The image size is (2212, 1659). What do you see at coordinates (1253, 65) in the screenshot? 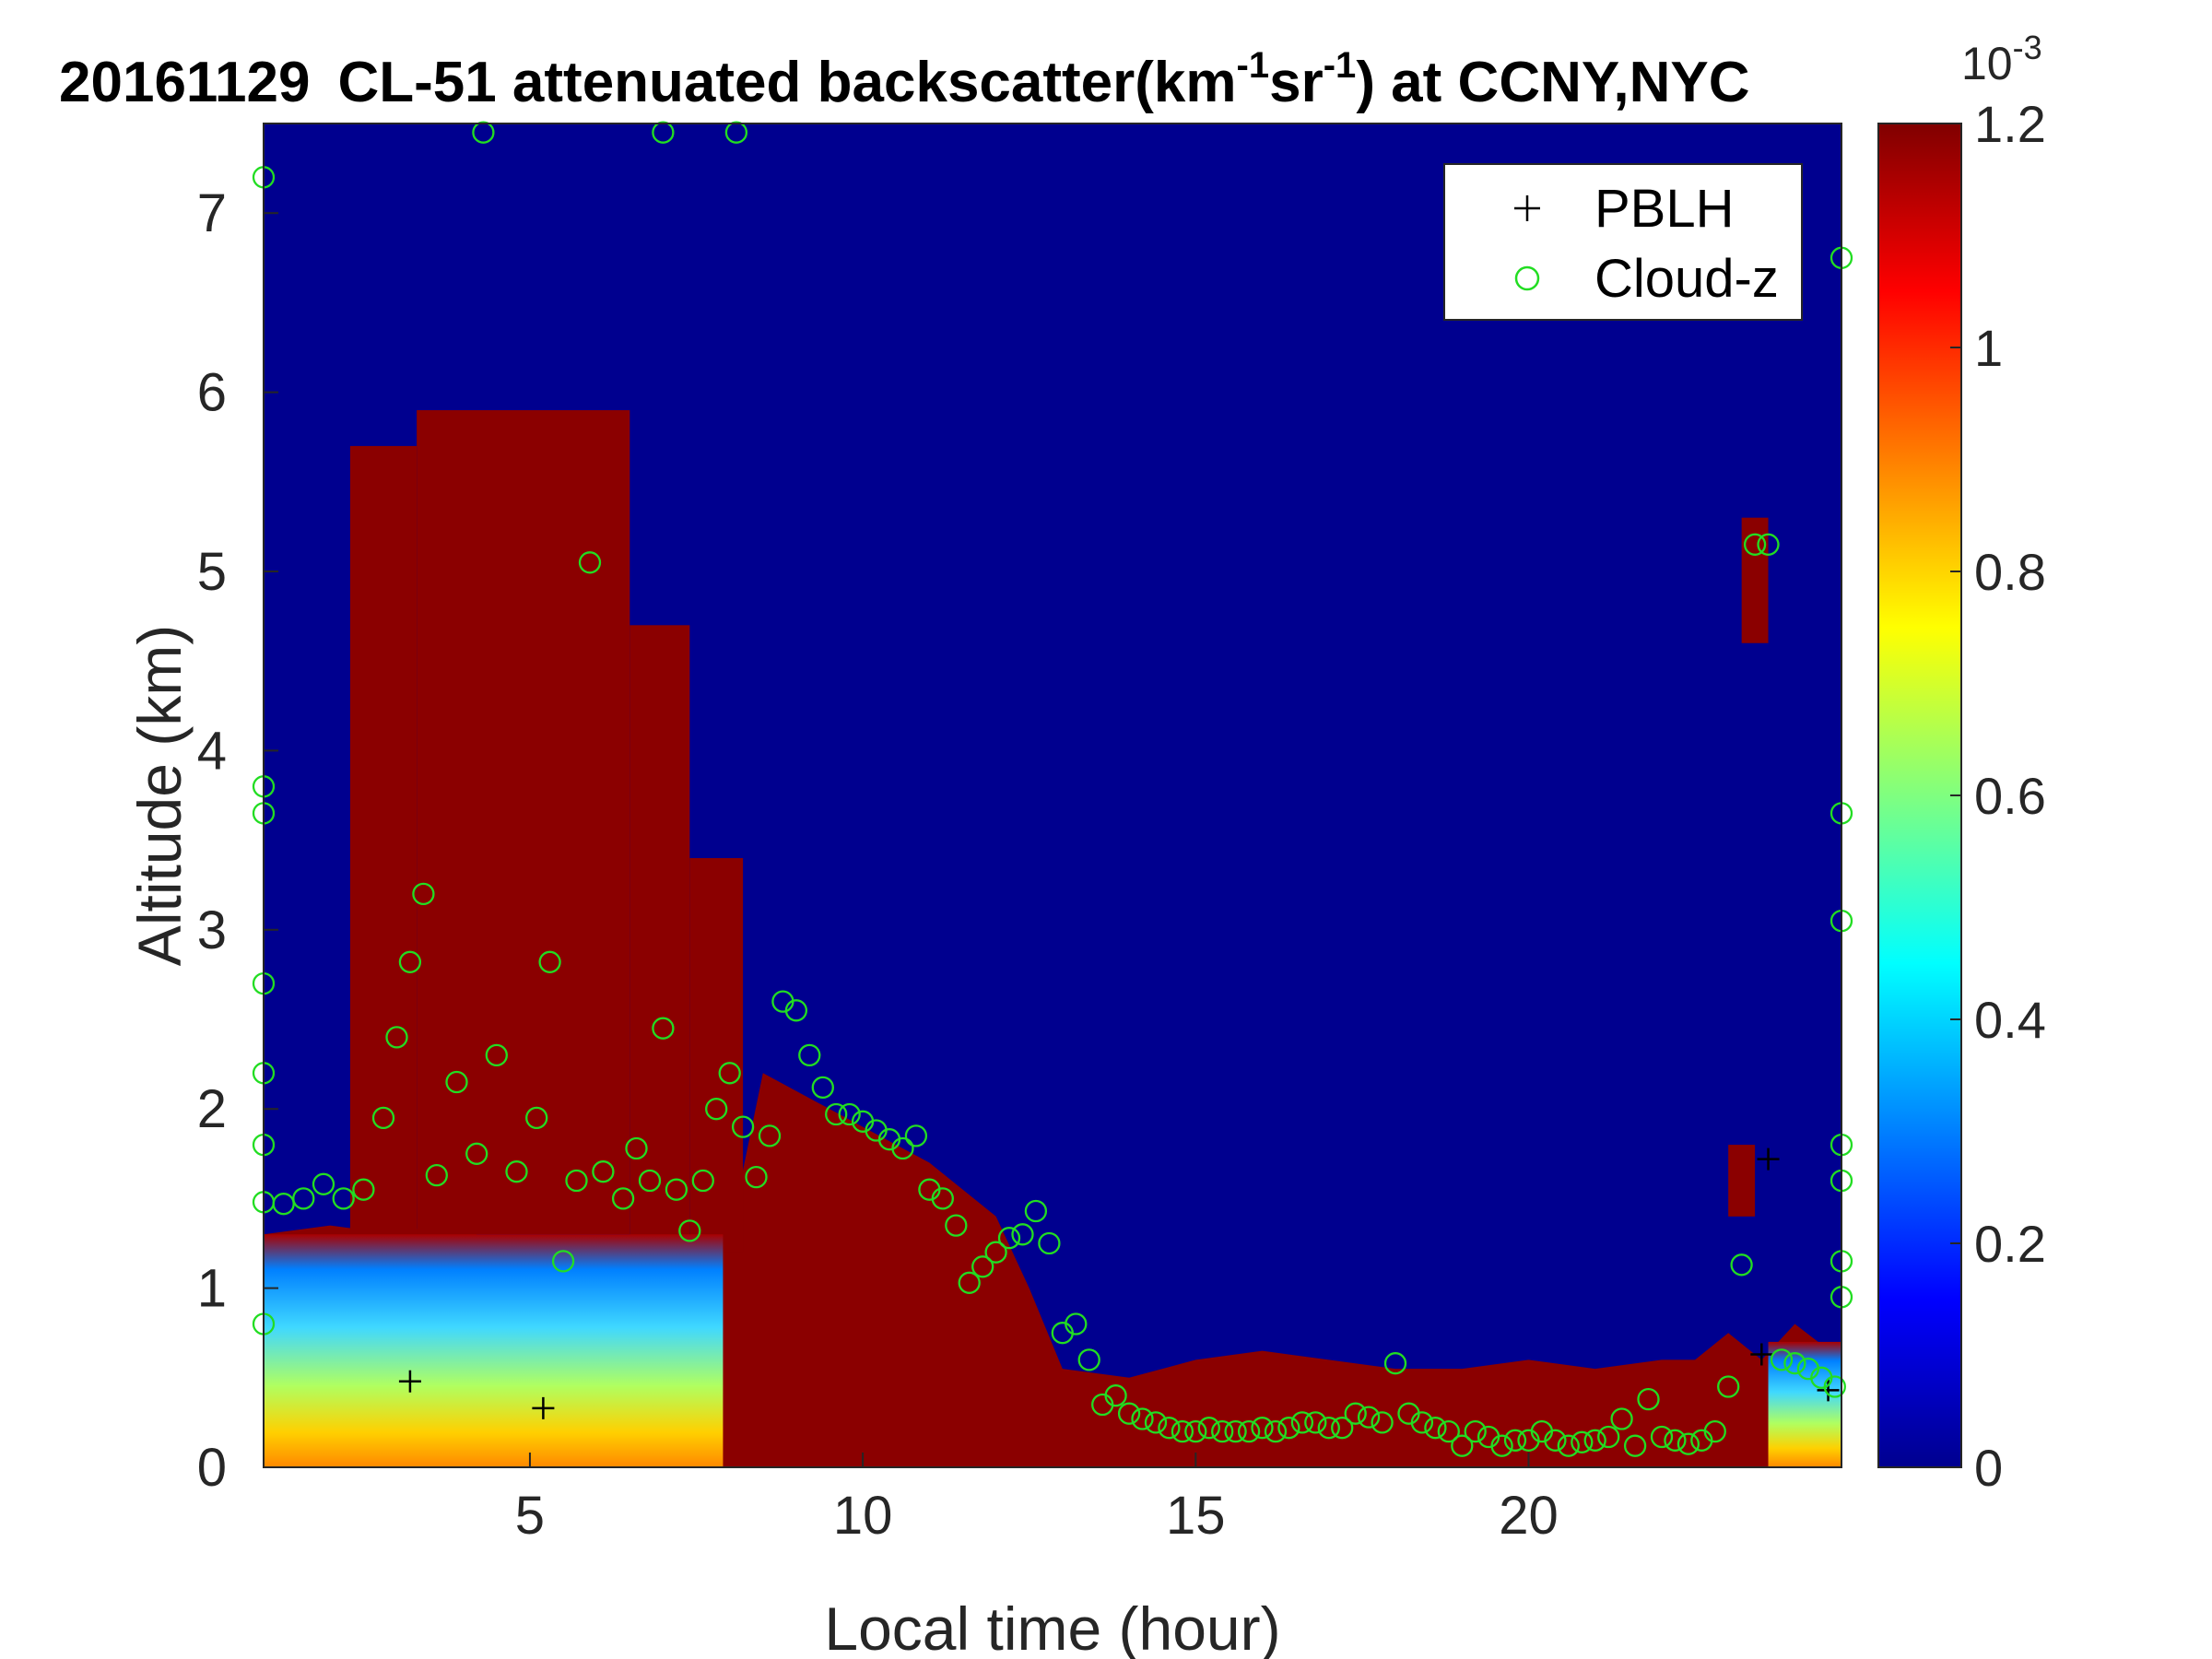
I see `title-sup1: -1` at bounding box center [1253, 65].